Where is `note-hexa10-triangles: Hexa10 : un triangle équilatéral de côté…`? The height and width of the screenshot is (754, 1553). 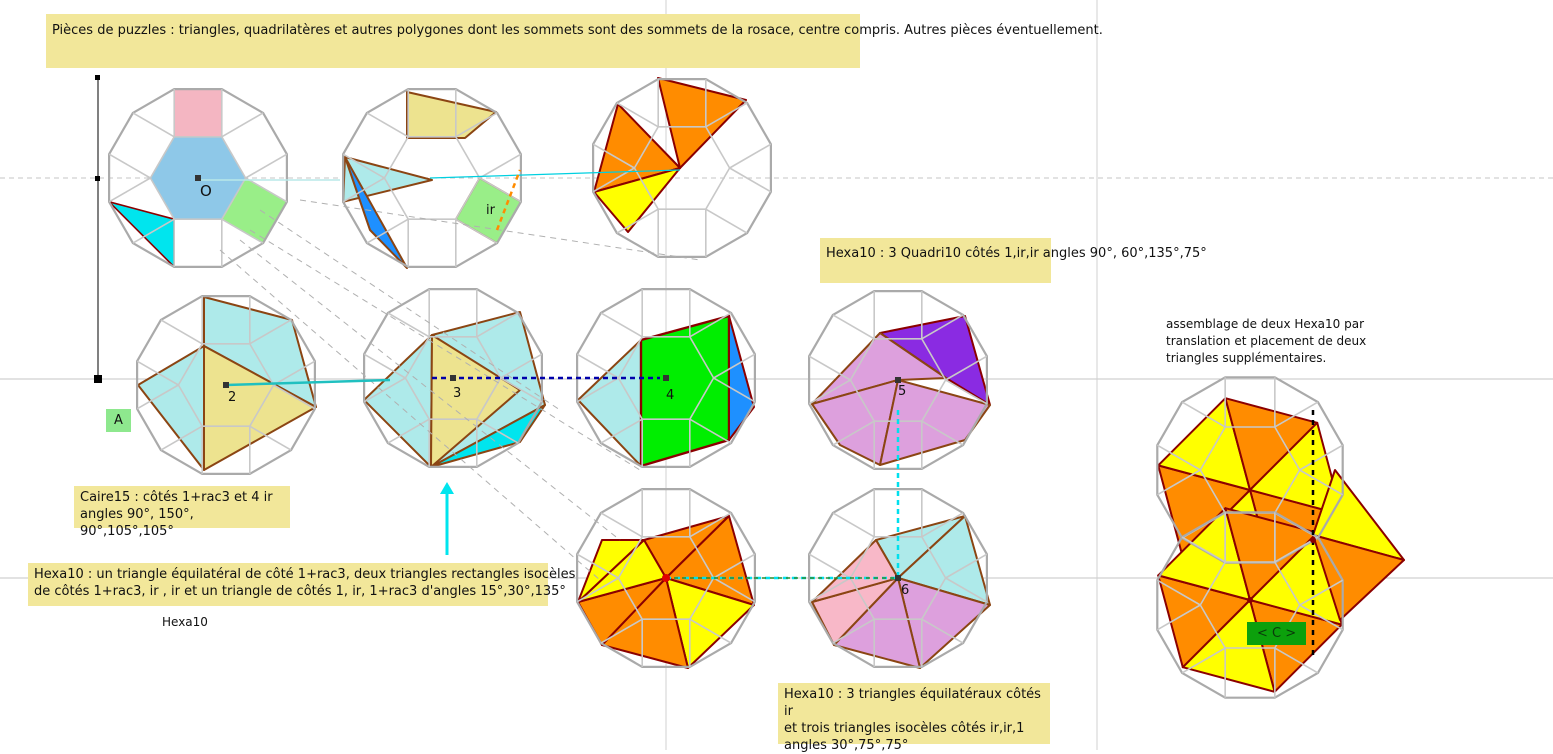 note-hexa10-triangles: Hexa10 : un triangle équilatéral de côté… is located at coordinates (302, 584).